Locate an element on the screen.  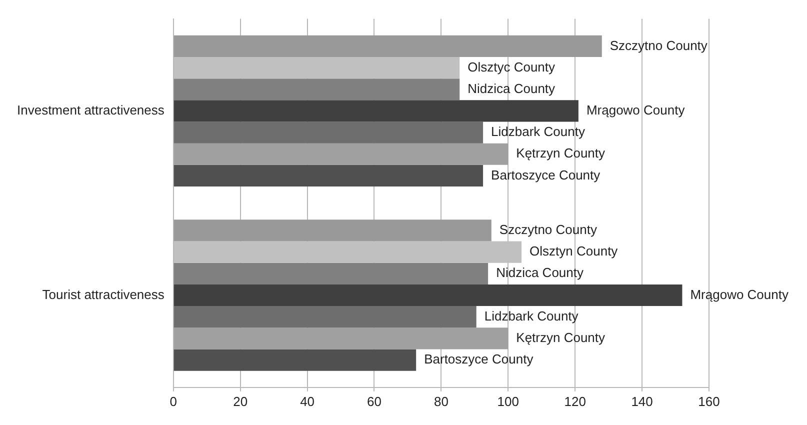
x-tick-label: 120 is located at coordinates (575, 401).